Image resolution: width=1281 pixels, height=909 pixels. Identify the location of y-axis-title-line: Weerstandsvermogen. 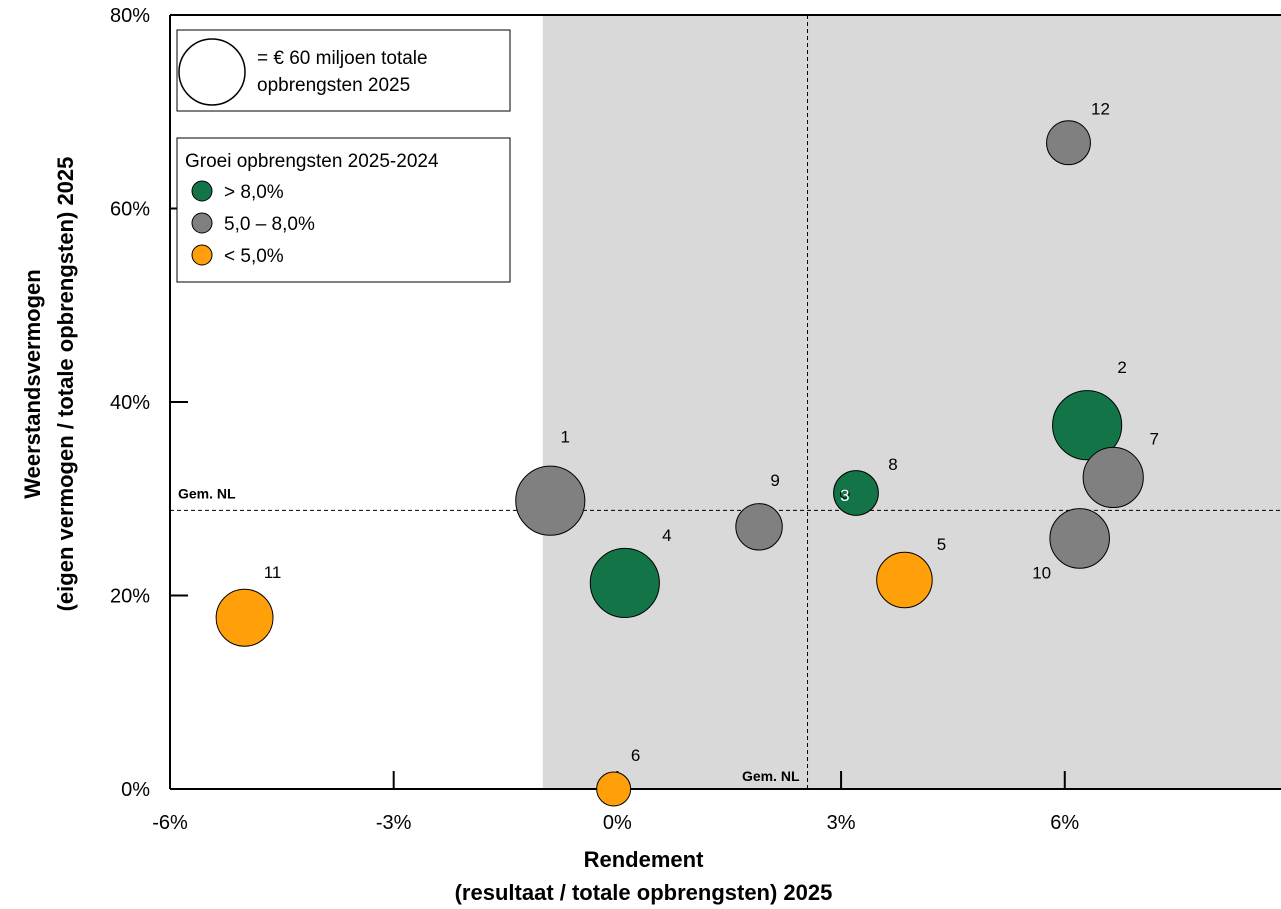
(32, 383).